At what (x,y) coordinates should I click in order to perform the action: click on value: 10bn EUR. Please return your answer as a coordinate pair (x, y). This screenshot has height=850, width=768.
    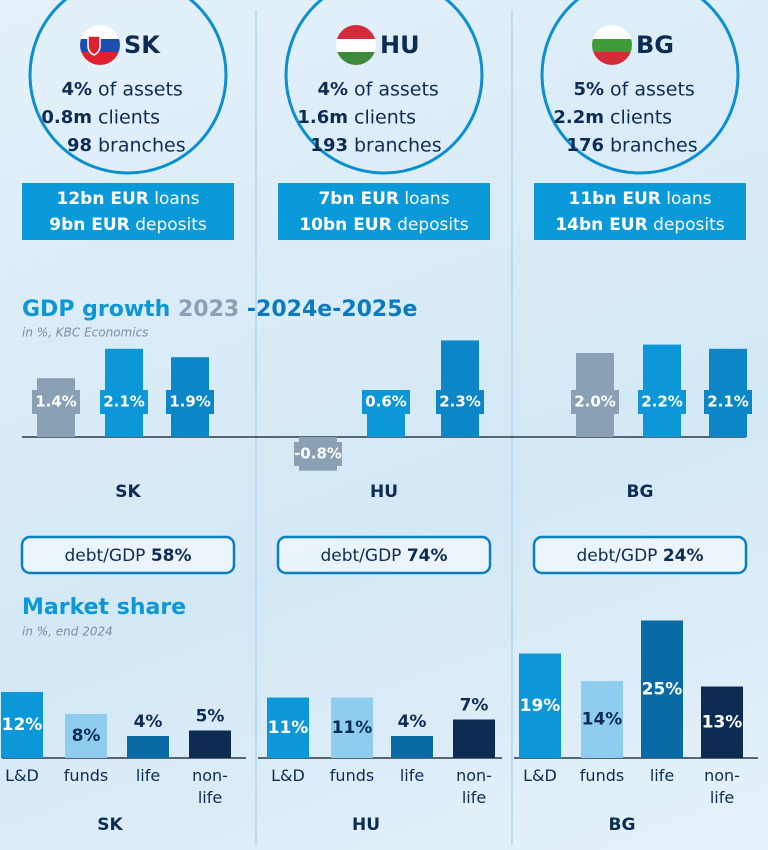
    Looking at the image, I should click on (345, 225).